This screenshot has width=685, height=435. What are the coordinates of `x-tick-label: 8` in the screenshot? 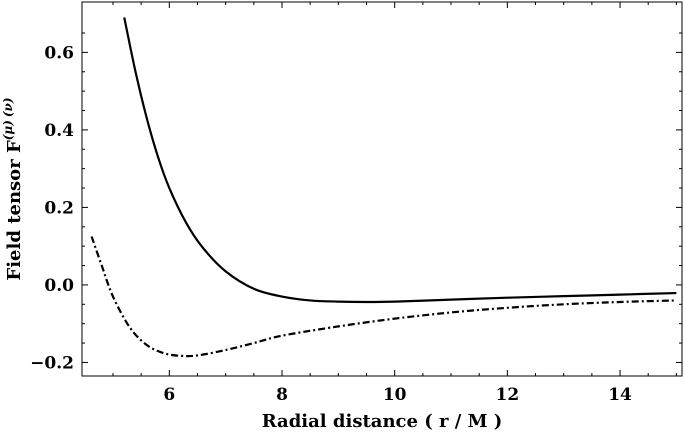 It's located at (282, 395).